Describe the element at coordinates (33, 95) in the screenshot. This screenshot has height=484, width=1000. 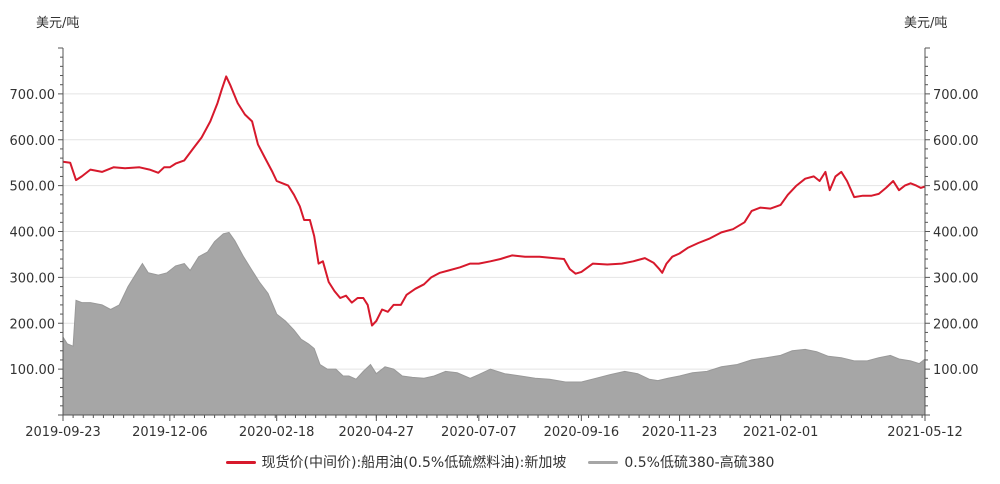
I see `y-tick-label-left: 700.00` at that location.